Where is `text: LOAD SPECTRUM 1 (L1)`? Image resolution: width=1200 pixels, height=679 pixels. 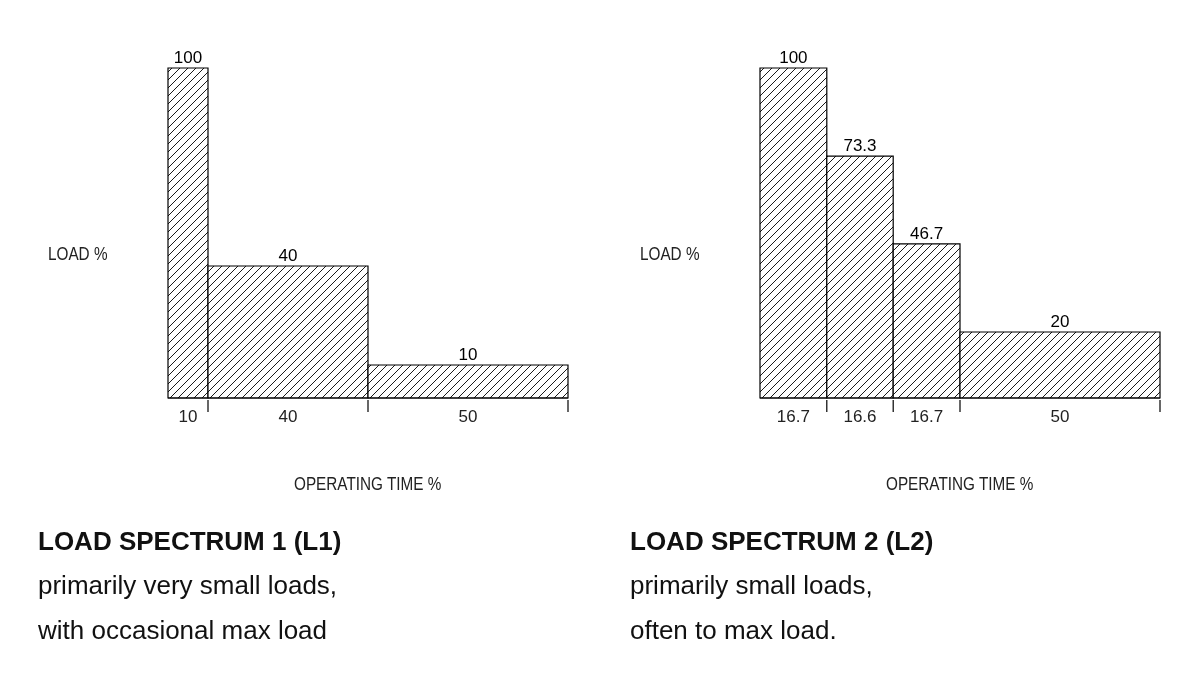
text: LOAD SPECTRUM 1 (L1) is located at coordinates (190, 541).